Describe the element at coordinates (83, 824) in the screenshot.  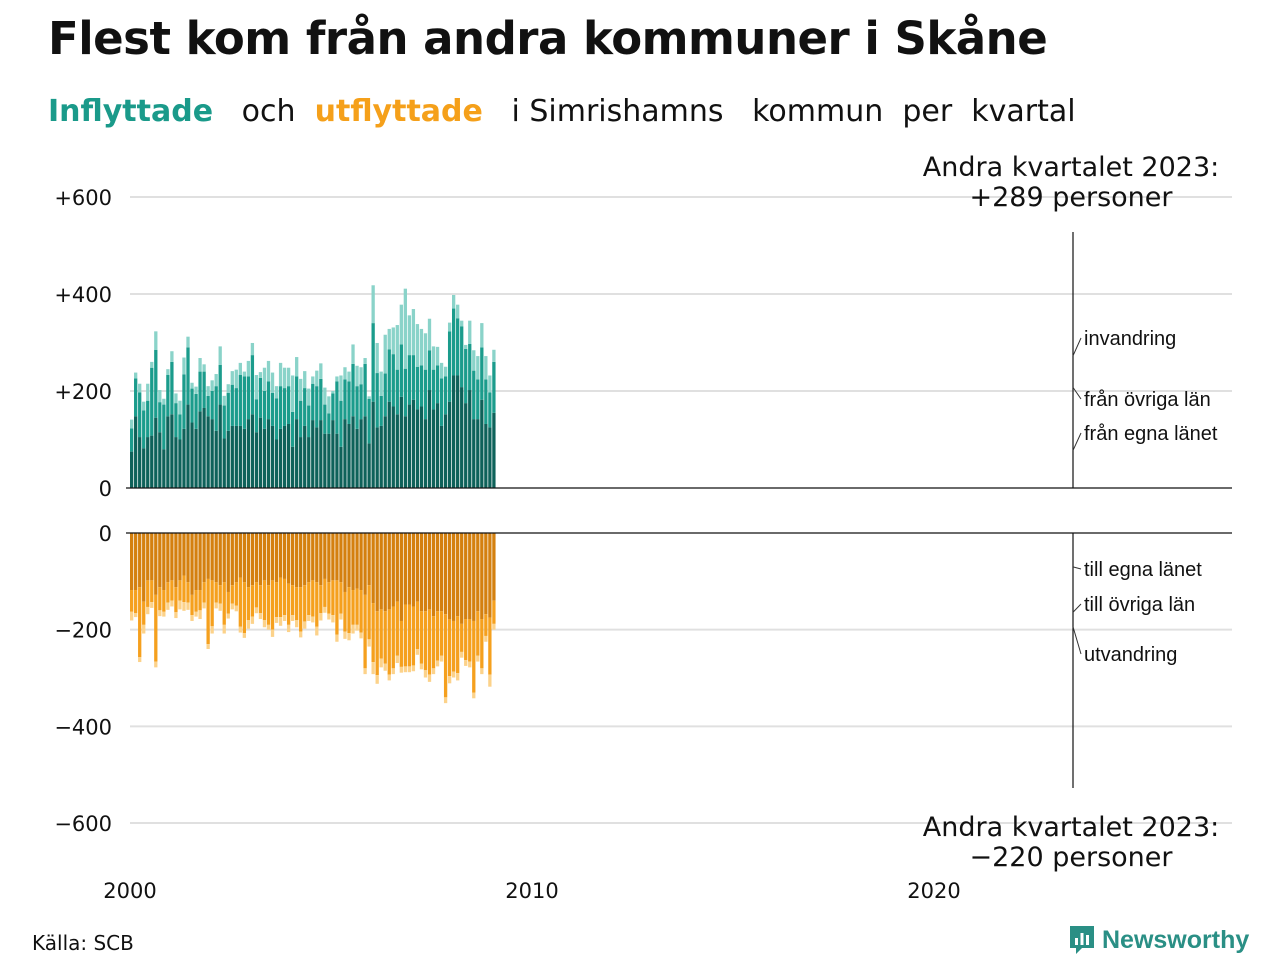
I see `ytick-bottom-3: −600` at that location.